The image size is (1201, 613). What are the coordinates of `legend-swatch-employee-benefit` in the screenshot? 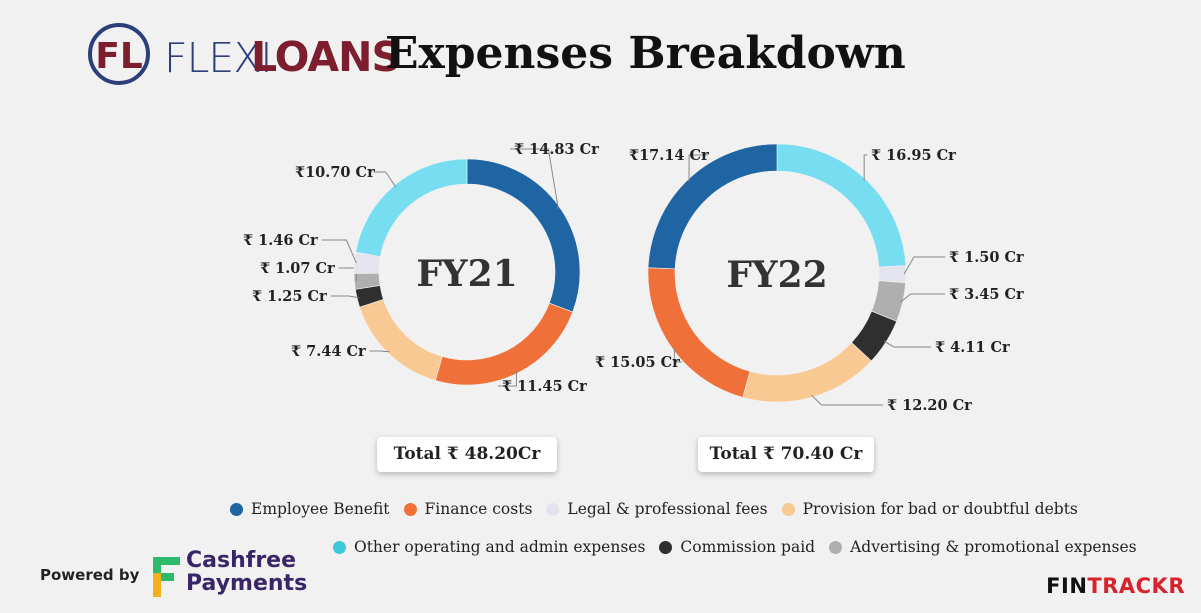 It's located at (236, 509).